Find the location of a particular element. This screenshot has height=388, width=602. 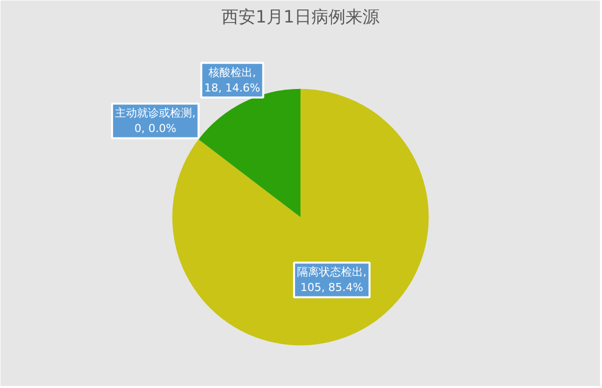

chart-title: 西安1月1日病例来源 is located at coordinates (301, 18).